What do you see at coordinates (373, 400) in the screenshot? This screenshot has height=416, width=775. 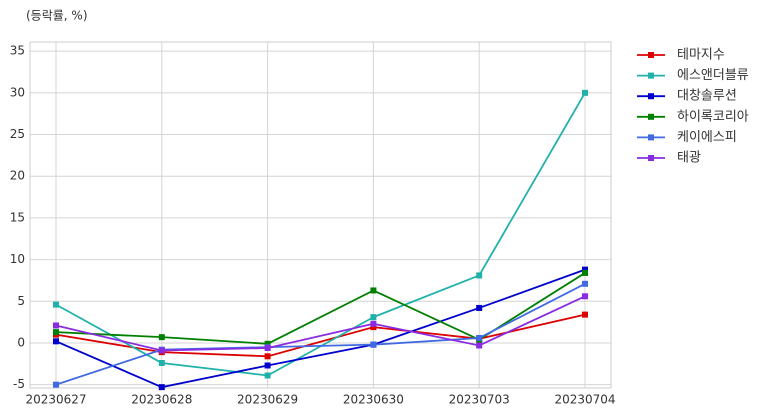 I see `x-tick-label: 20230630` at bounding box center [373, 400].